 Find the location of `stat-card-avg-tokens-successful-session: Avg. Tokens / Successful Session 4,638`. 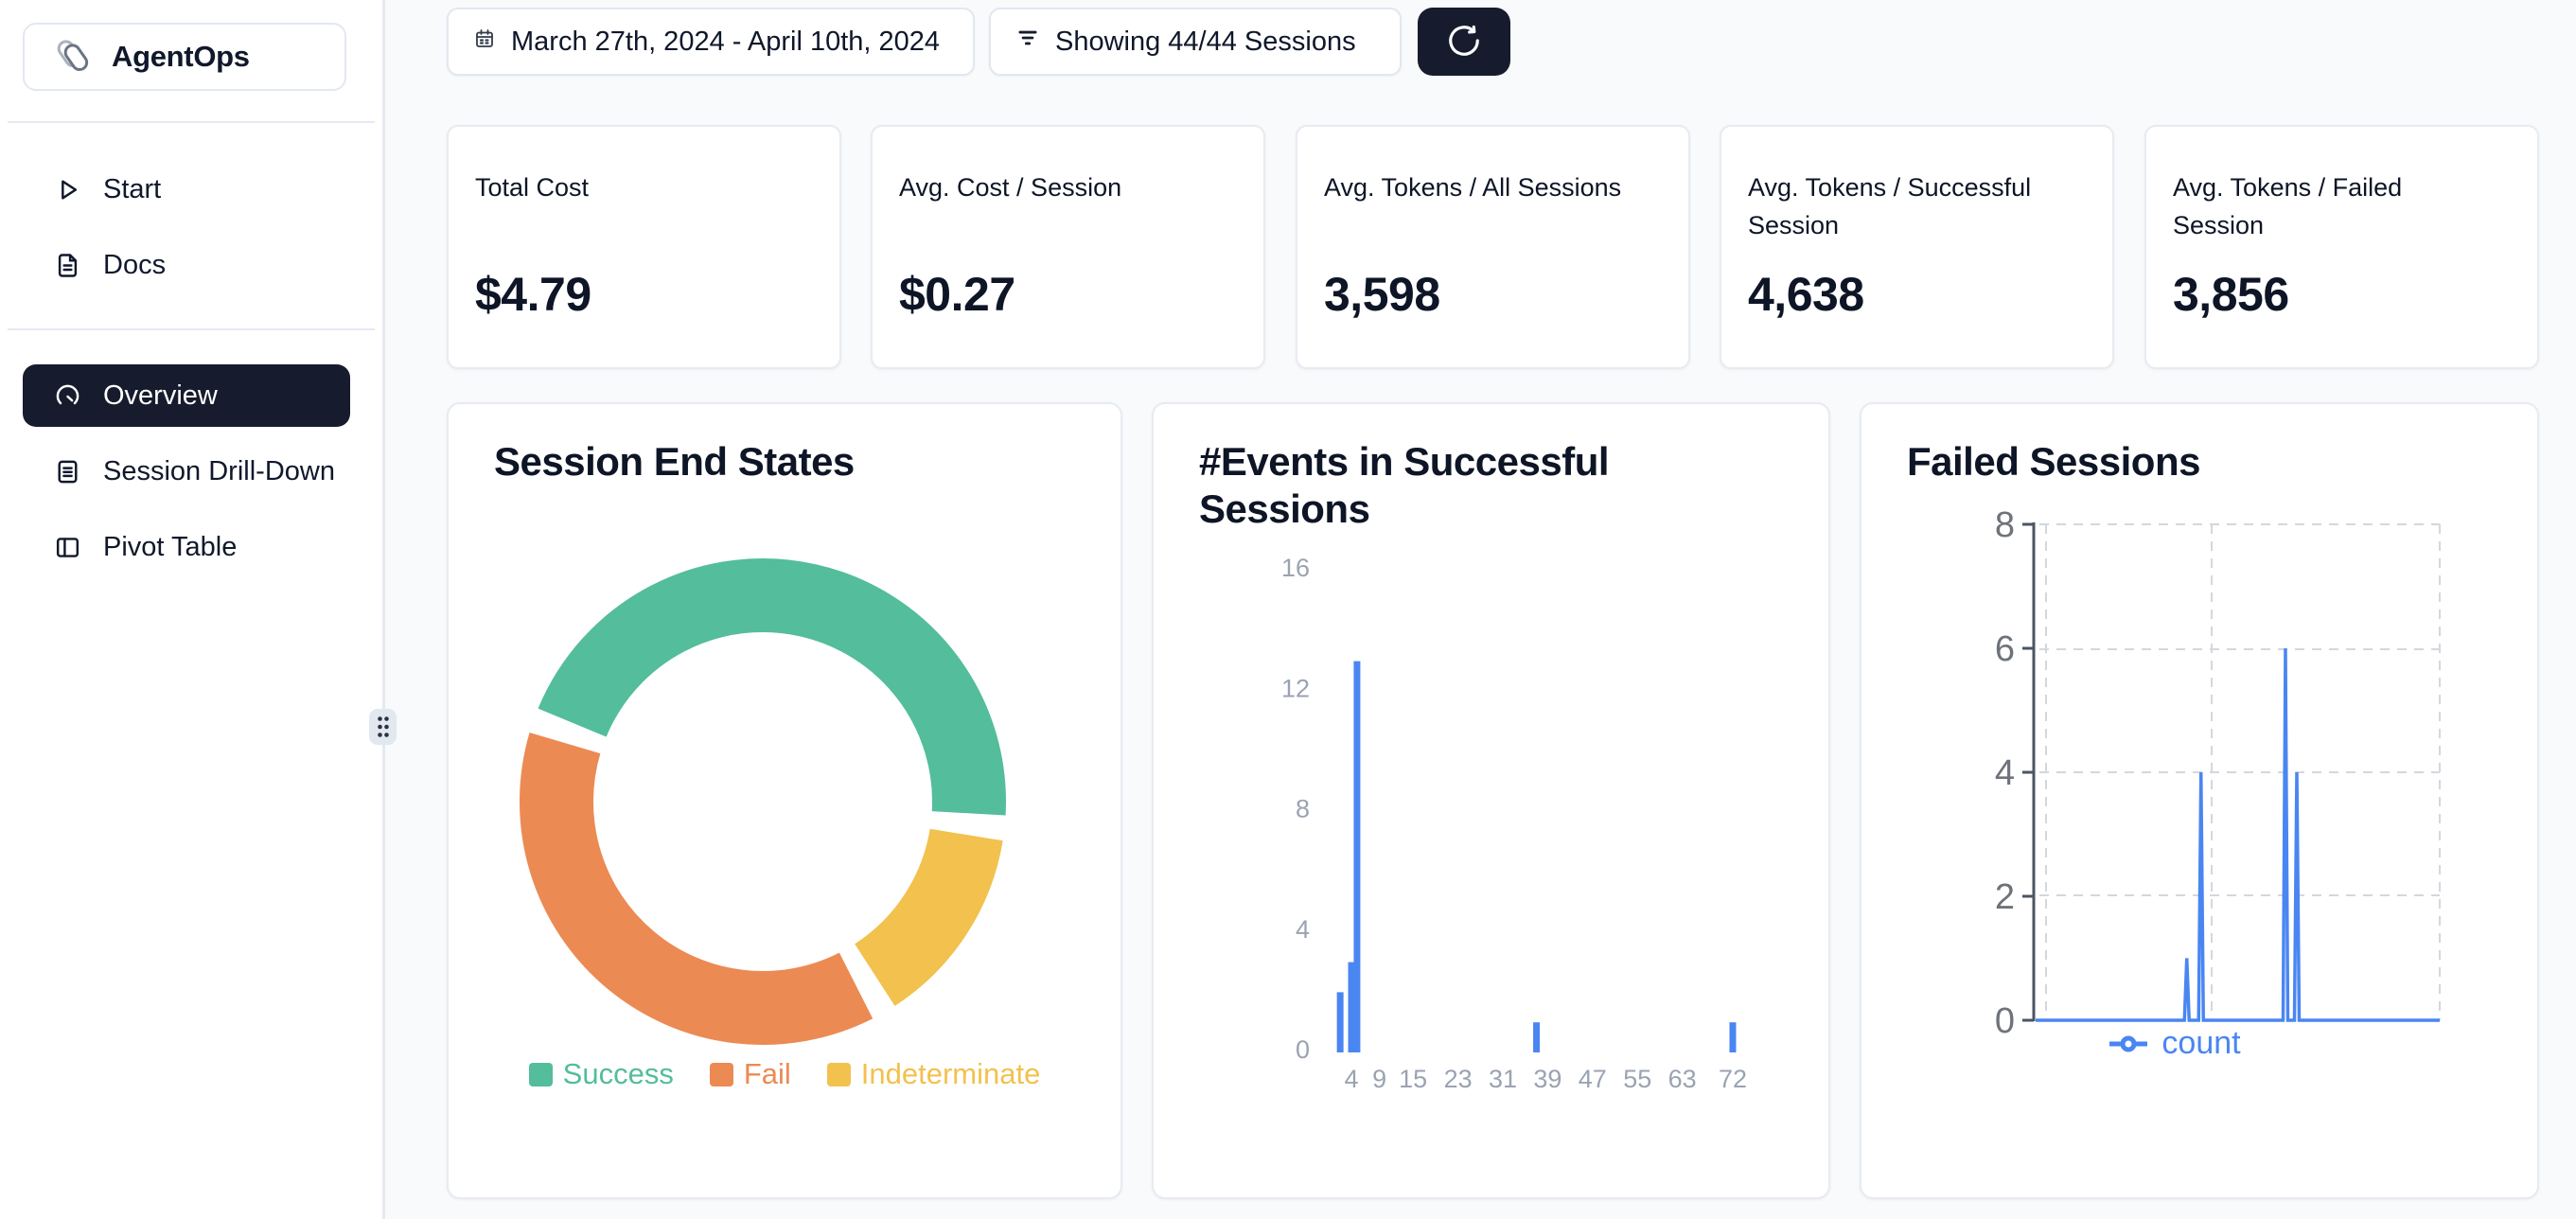

stat-card-avg-tokens-successful-session: Avg. Tokens / Successful Session 4,638 is located at coordinates (1917, 247).